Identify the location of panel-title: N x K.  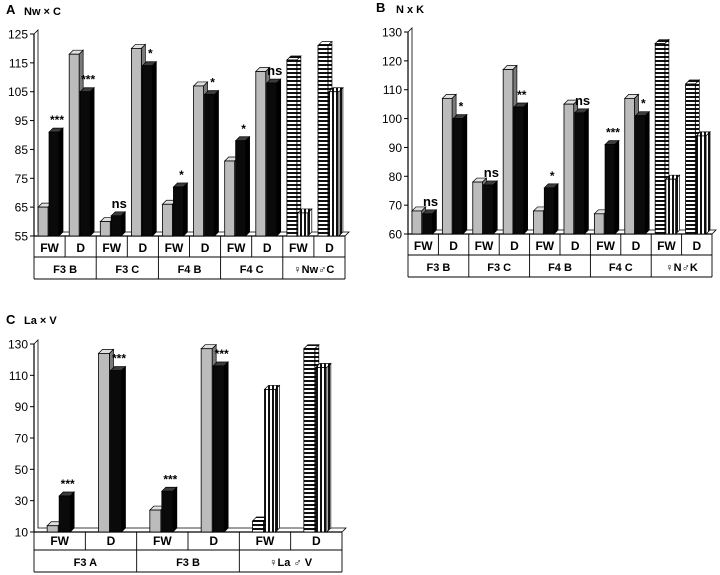
(410, 10).